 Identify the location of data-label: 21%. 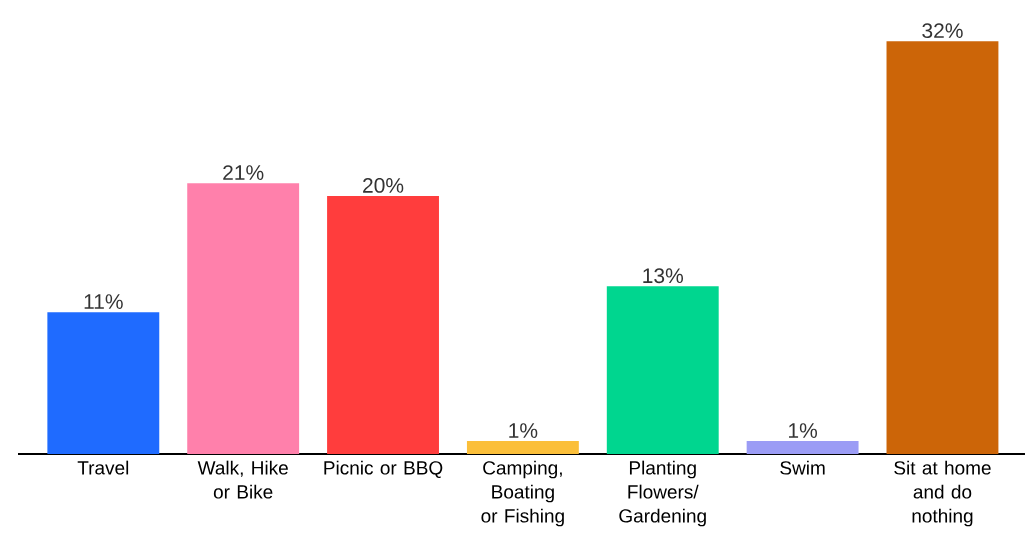
(243, 172).